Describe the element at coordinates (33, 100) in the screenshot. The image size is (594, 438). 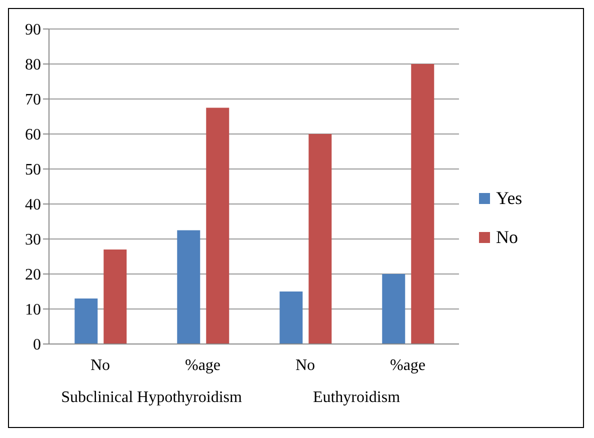
I see `y-tick-label: 70` at that location.